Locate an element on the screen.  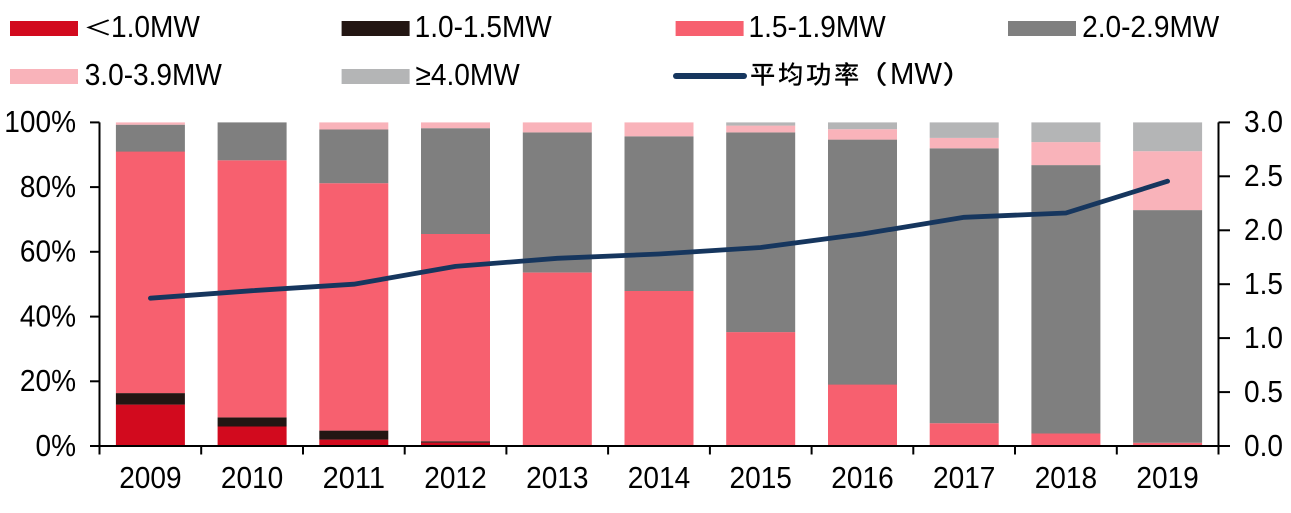
svg-text: 2019 is located at coordinates (1167, 478).